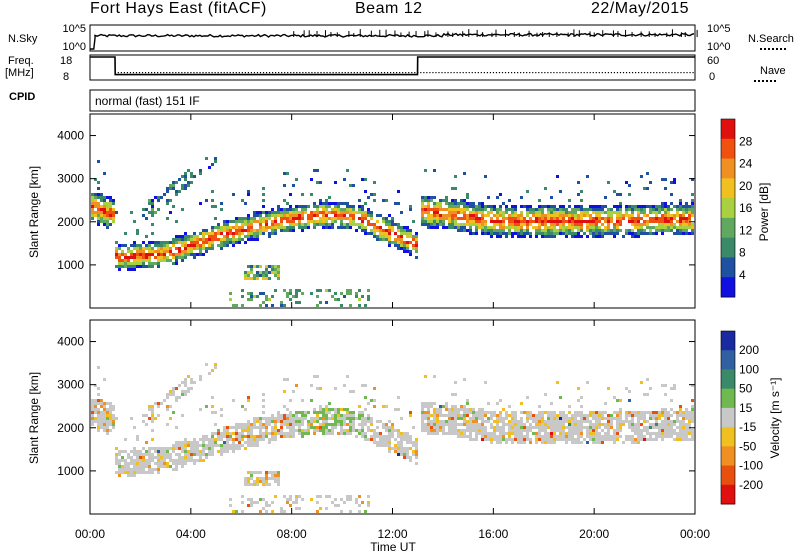  Describe the element at coordinates (742, 253) in the screenshot. I see `colorbar-tick-label: 8` at that location.